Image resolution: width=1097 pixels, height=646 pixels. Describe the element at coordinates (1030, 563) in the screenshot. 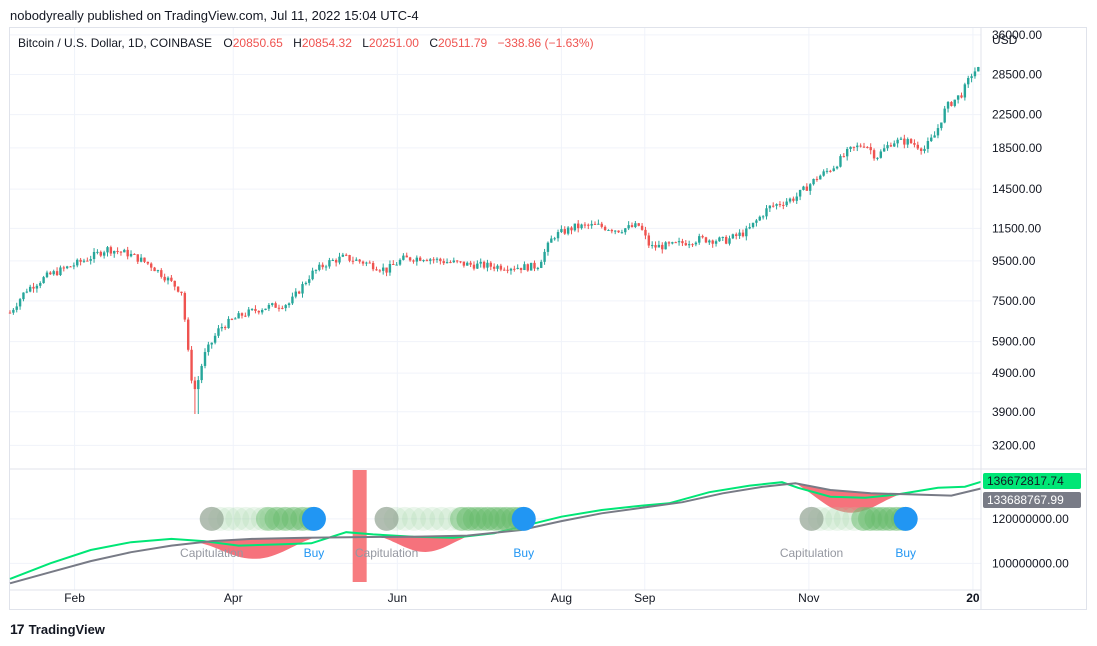

I see `indicator-tick-label: 100000000.00` at that location.